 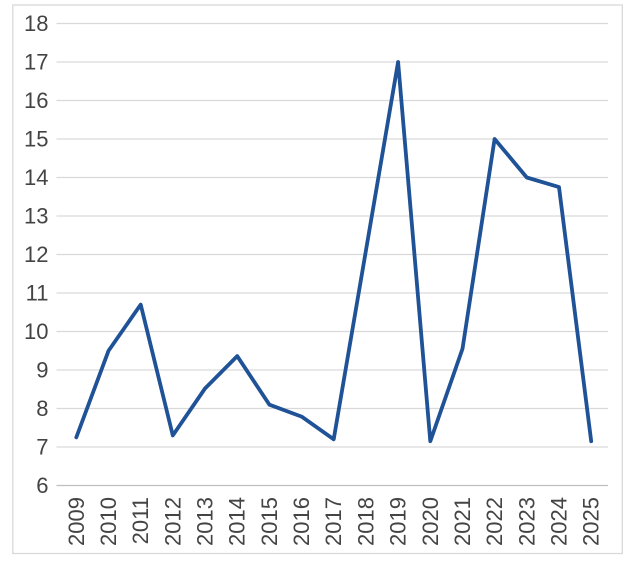 I want to click on svg-text: 2014, so click(x=237, y=521).